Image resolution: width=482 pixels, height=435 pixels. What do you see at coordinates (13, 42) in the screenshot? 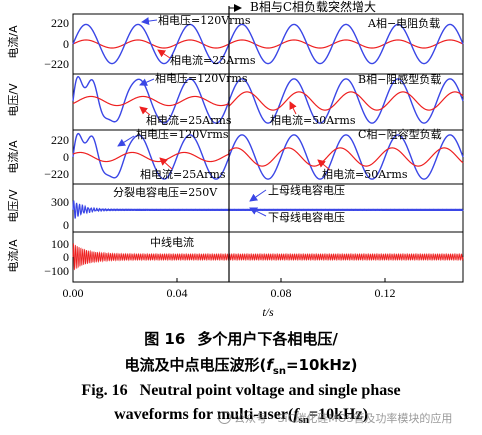
I see `ylabel-a-phase: 电流/A` at bounding box center [13, 42].